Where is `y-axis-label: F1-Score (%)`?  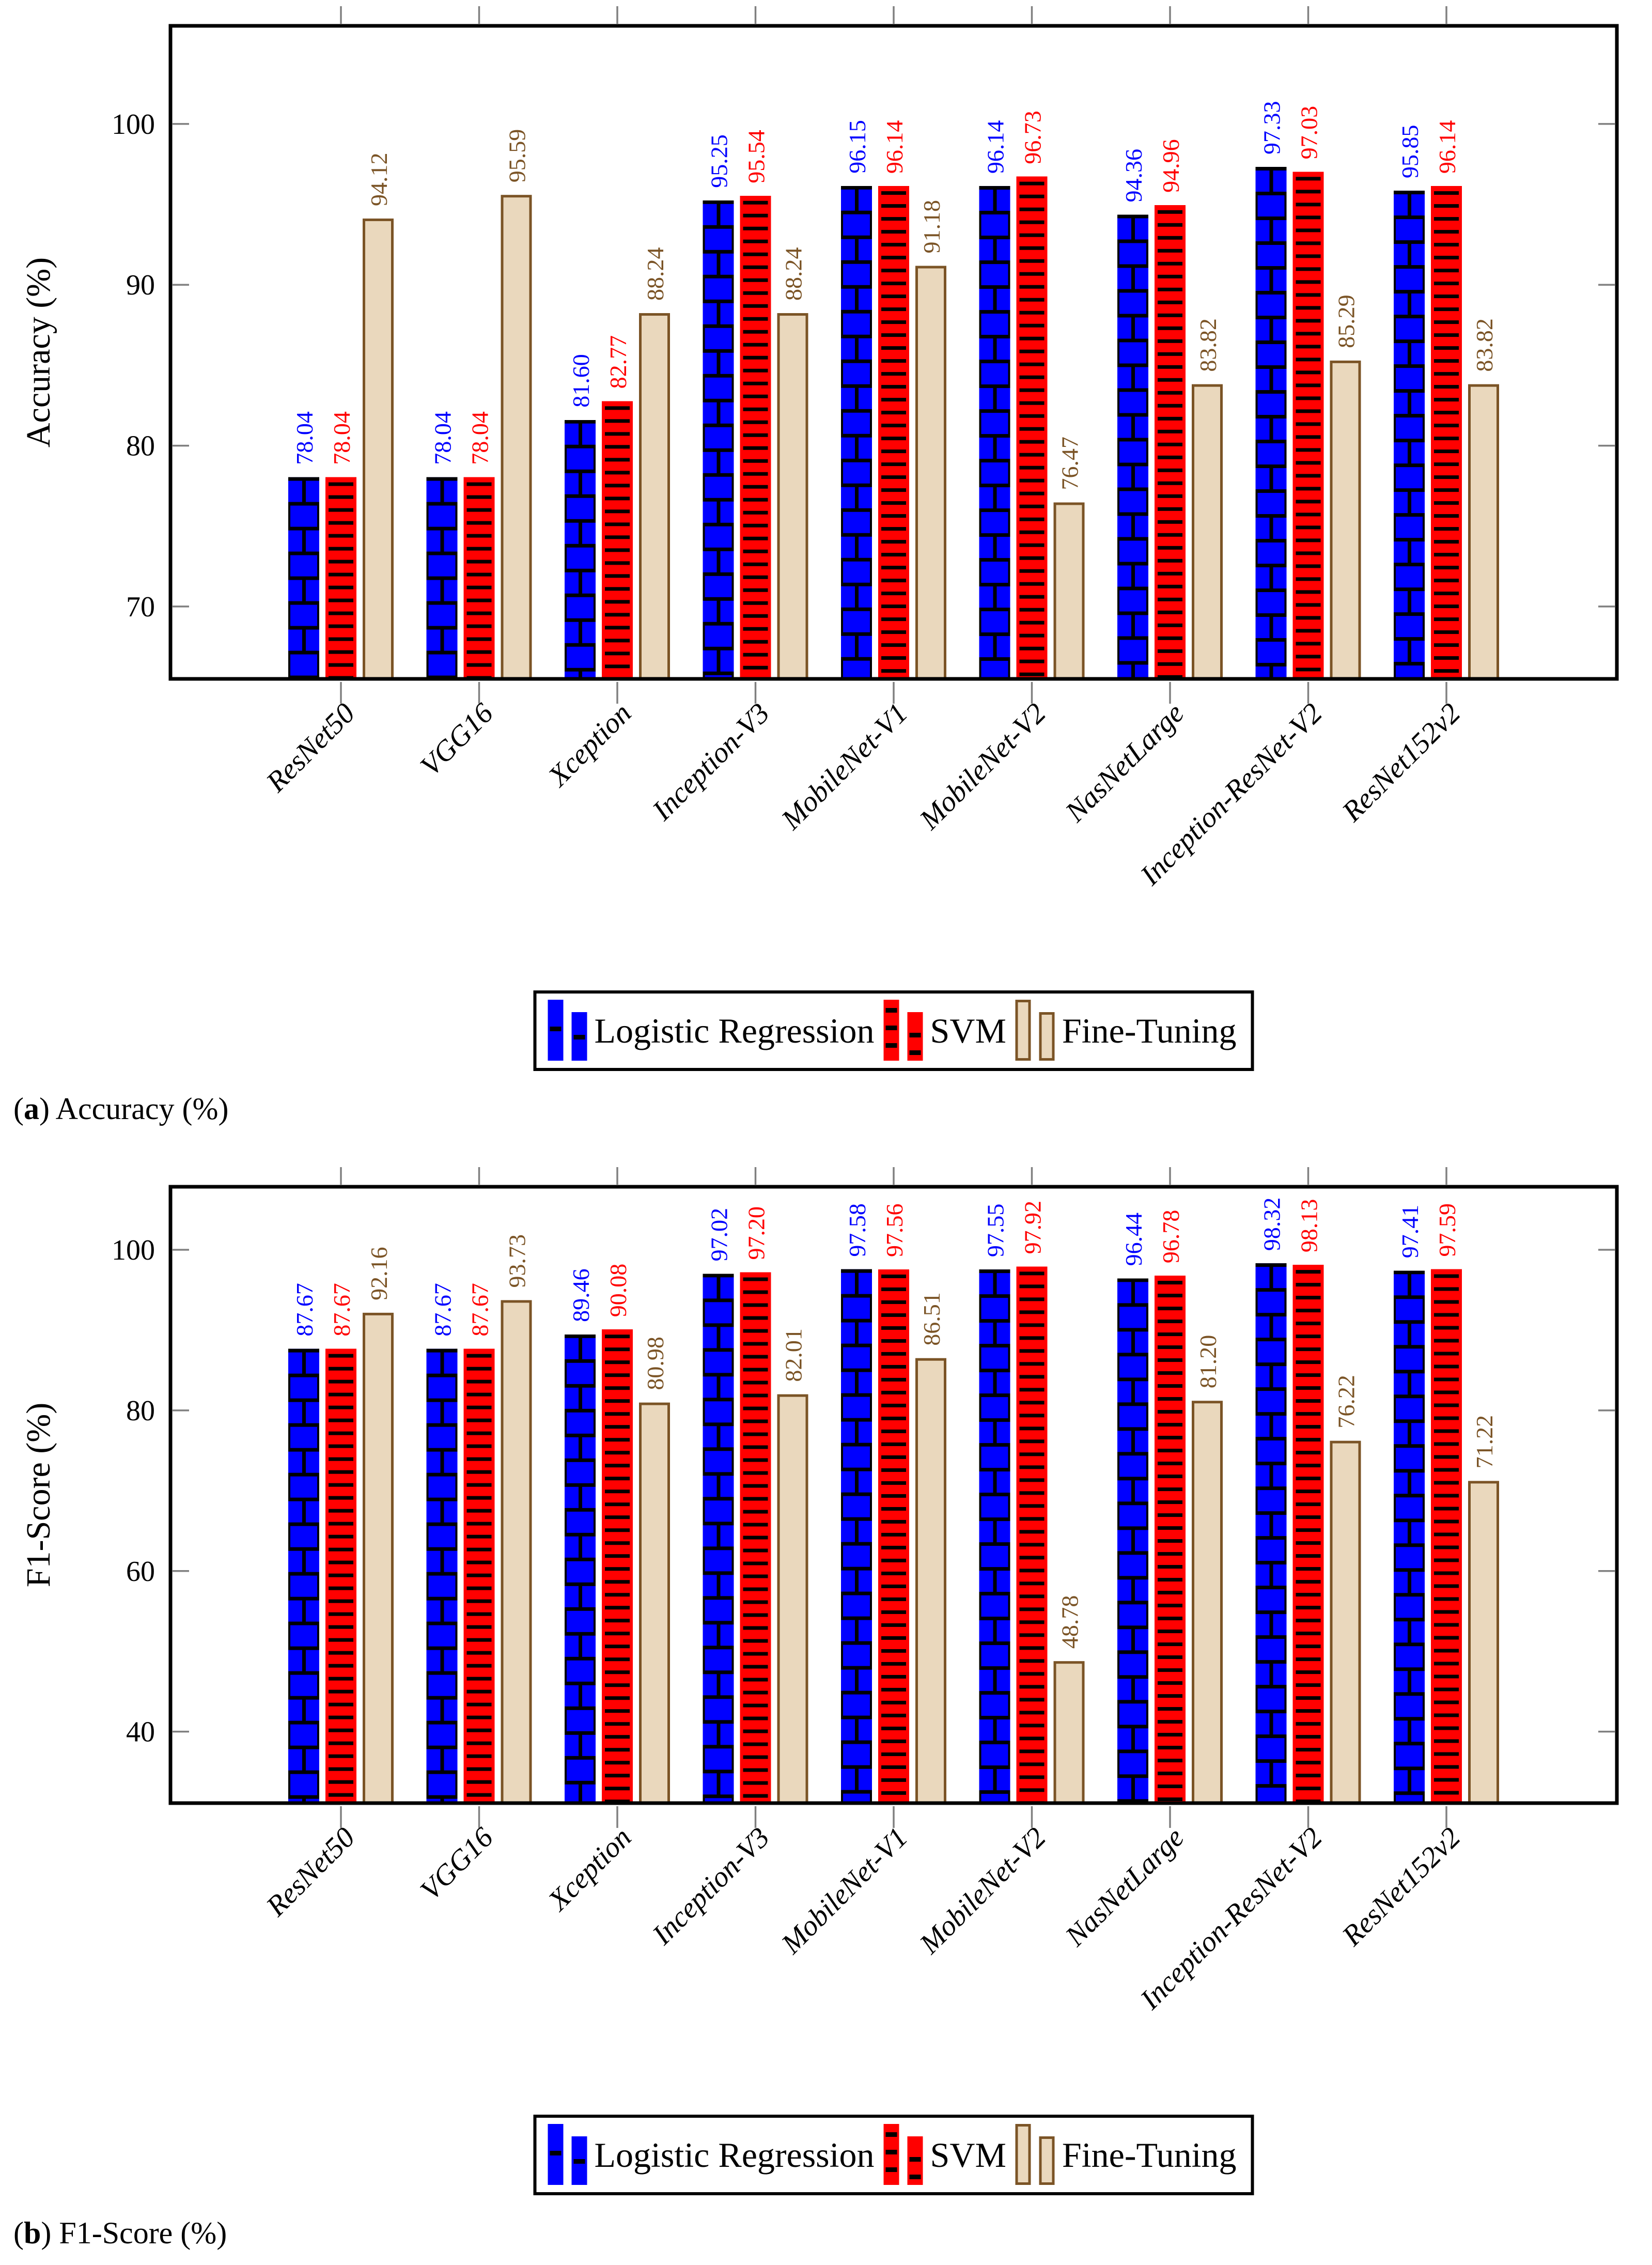 y-axis-label: F1-Score (%) is located at coordinates (38, 1495).